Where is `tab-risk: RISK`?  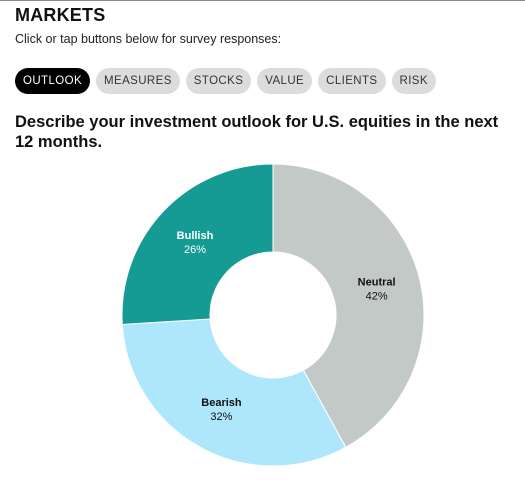 tab-risk: RISK is located at coordinates (413, 81).